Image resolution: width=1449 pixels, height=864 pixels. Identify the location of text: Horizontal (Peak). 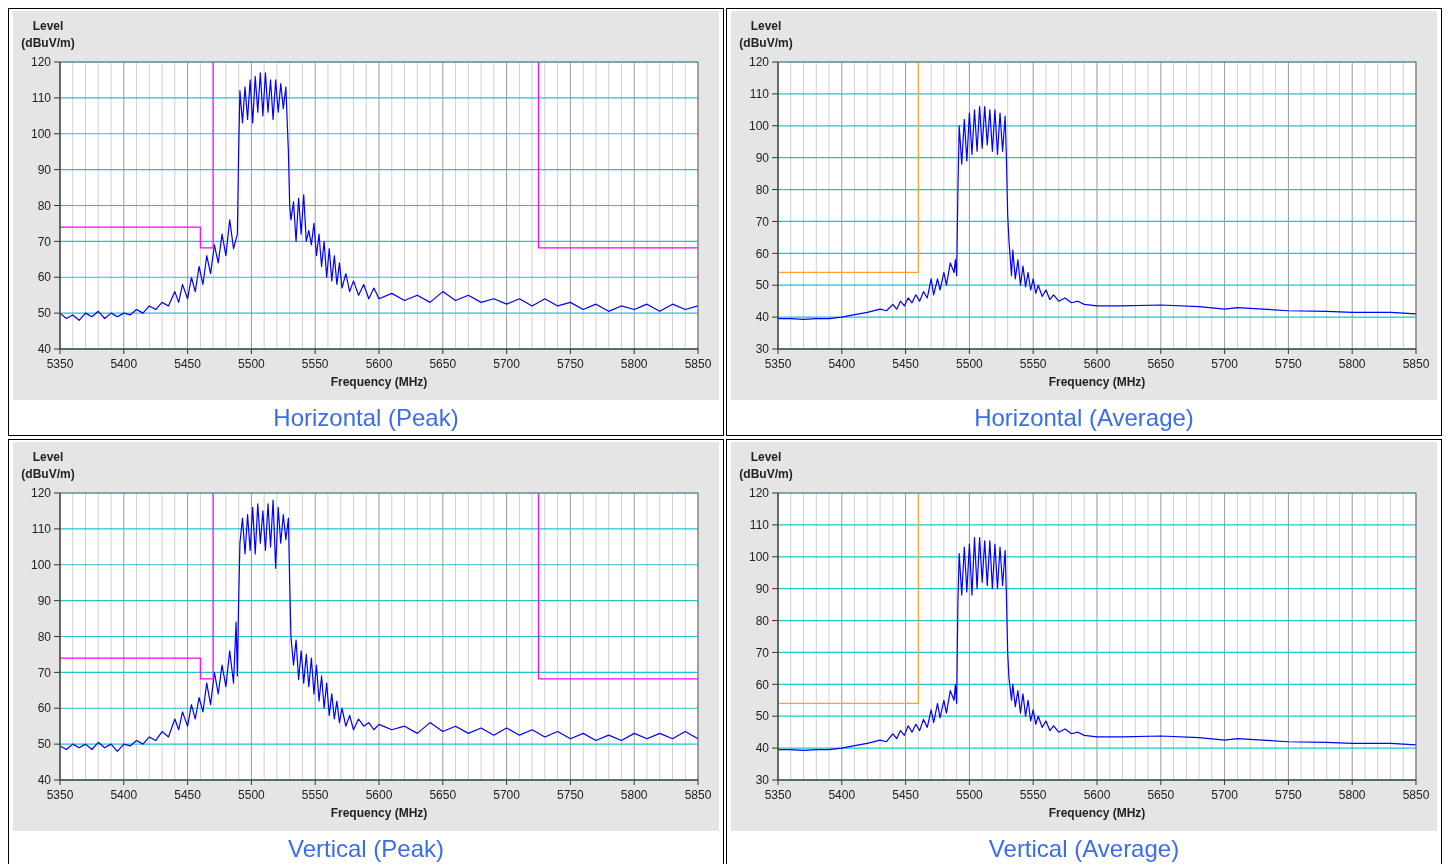
(366, 417).